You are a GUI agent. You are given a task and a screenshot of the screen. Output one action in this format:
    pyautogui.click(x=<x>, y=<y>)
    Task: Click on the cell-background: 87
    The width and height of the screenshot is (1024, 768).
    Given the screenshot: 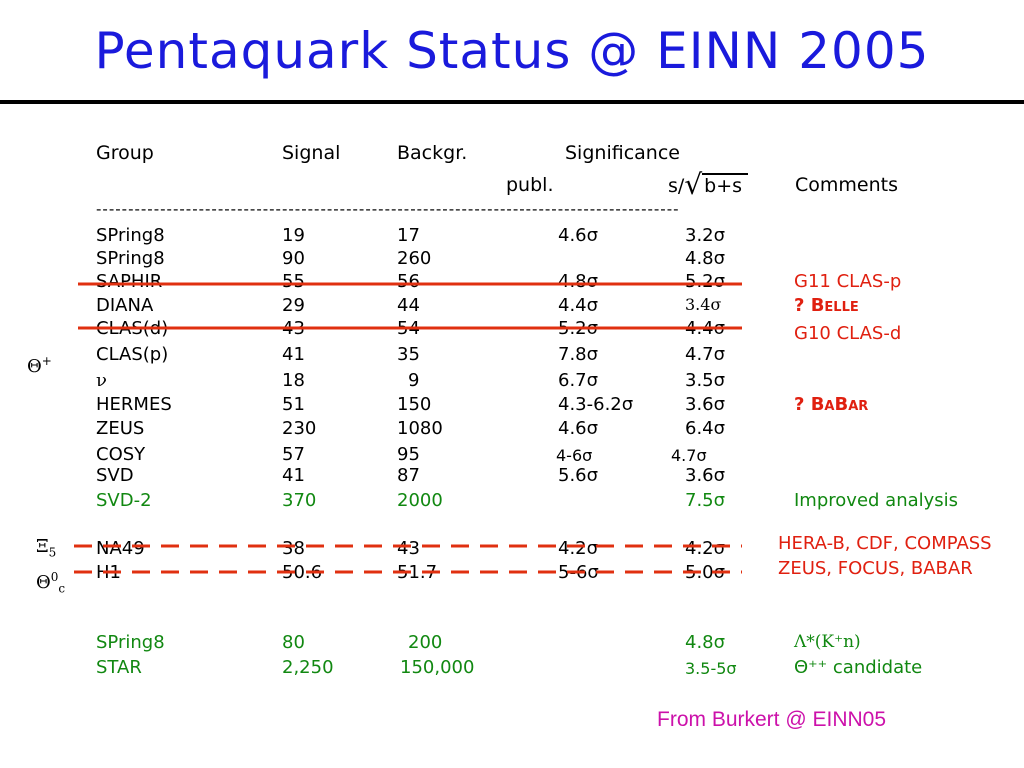 What is the action you would take?
    pyautogui.click(x=408, y=475)
    